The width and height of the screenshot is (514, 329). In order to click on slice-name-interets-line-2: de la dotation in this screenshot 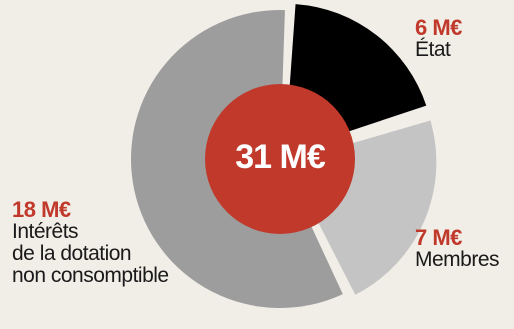, I will do `click(72, 254)`.